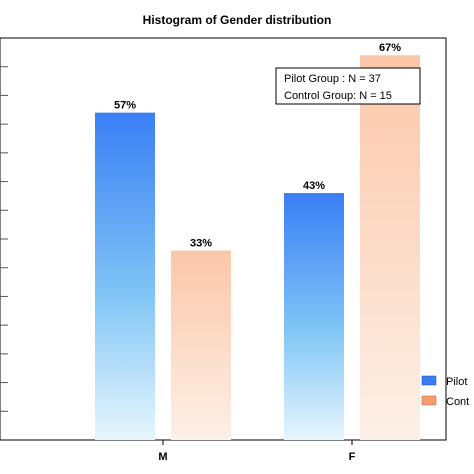 The height and width of the screenshot is (474, 474). I want to click on legend: Pilot Cont, so click(445, 391).